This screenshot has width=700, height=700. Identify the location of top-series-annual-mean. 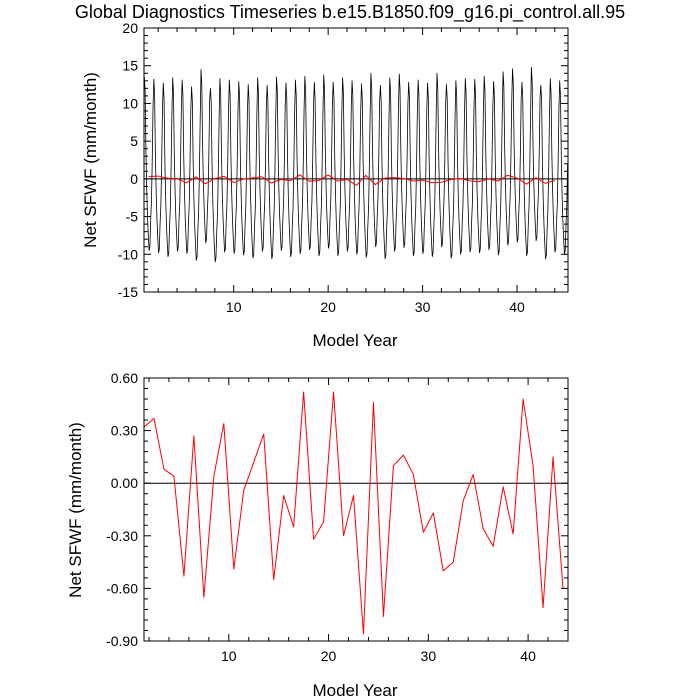
(351, 180).